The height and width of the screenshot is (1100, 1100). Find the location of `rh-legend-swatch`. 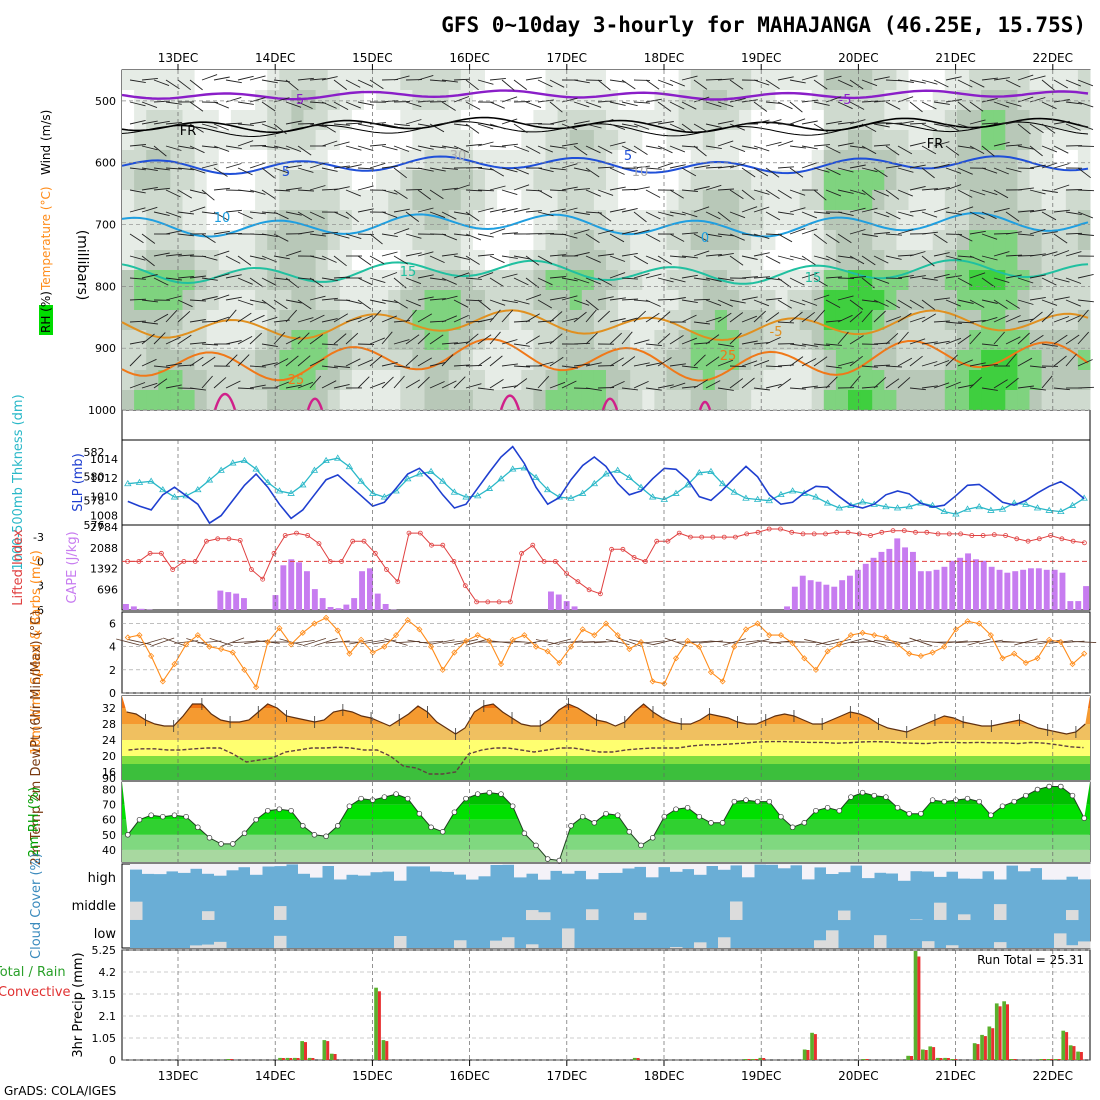

rh-legend-swatch is located at coordinates (46, 320).